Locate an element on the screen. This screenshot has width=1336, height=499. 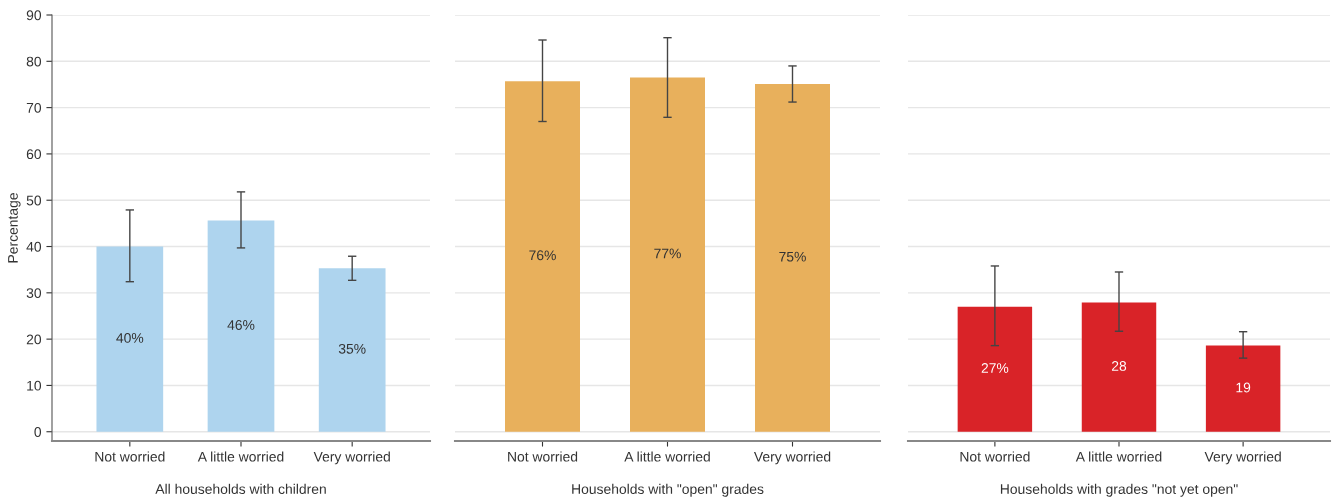
data-label: 28 is located at coordinates (1119, 366).